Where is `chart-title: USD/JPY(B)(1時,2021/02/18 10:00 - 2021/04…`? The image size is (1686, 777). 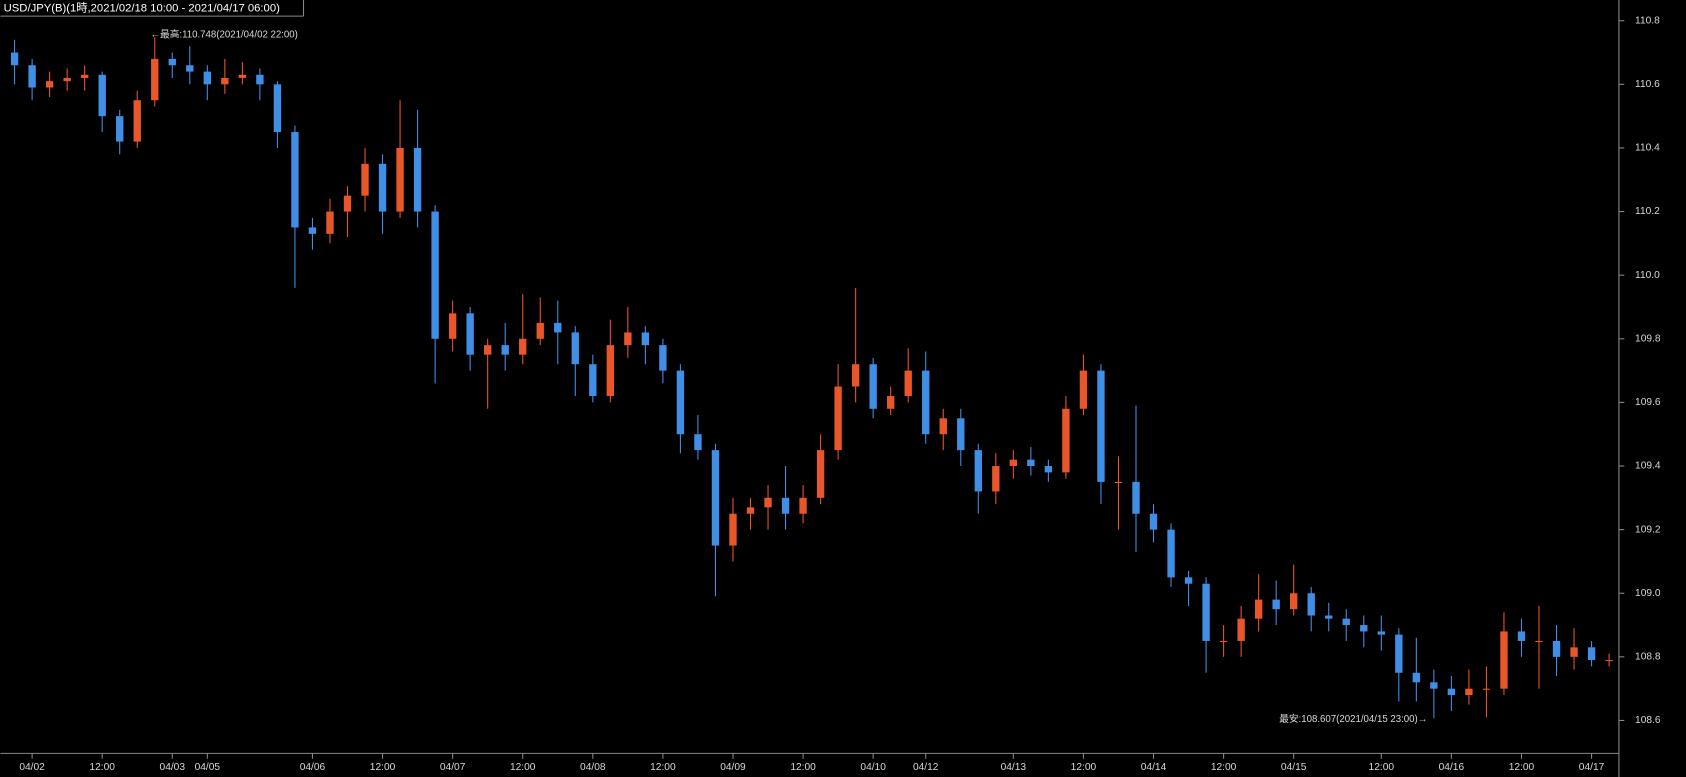
chart-title: USD/JPY(B)(1時,2021/02/18 10:00 - 2021/04… is located at coordinates (142, 8).